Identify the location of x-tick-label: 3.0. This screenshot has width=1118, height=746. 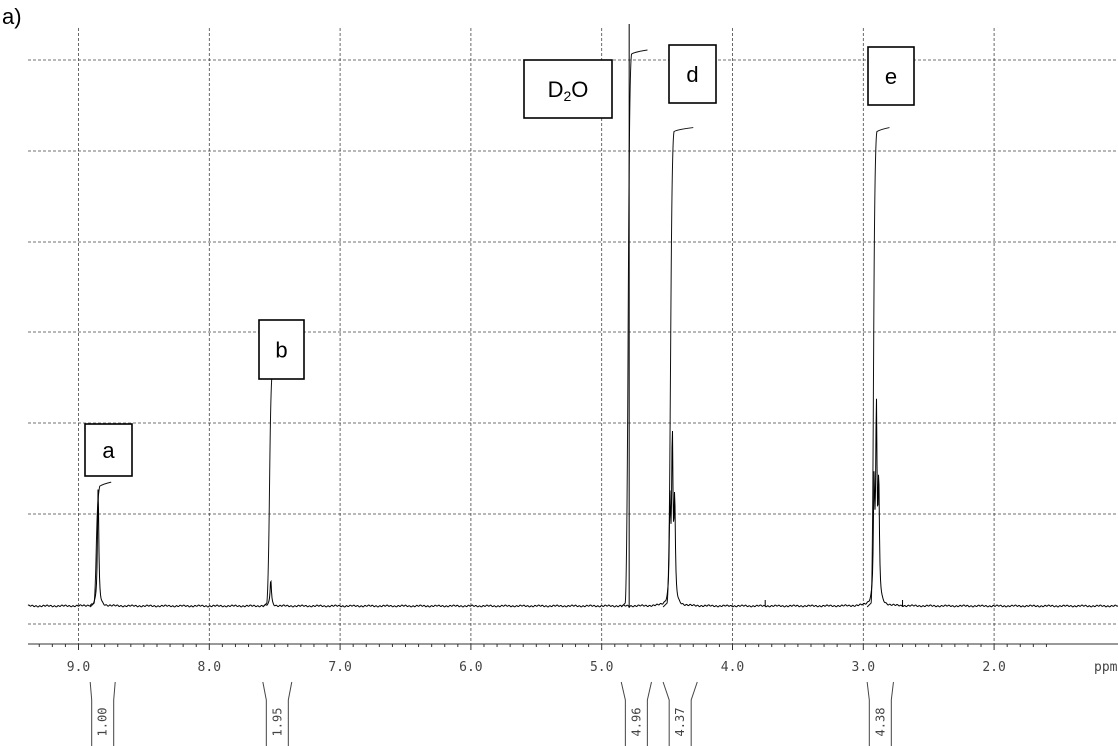
(863, 667).